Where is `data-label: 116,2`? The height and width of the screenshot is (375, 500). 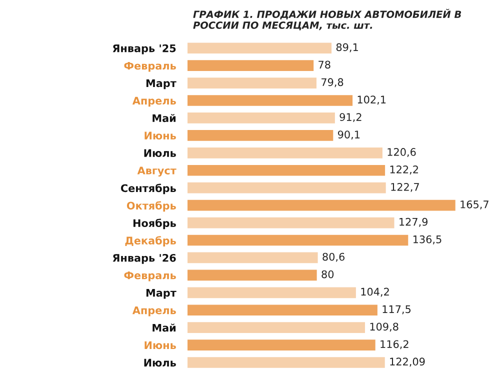 data-label: 116,2 is located at coordinates (394, 345).